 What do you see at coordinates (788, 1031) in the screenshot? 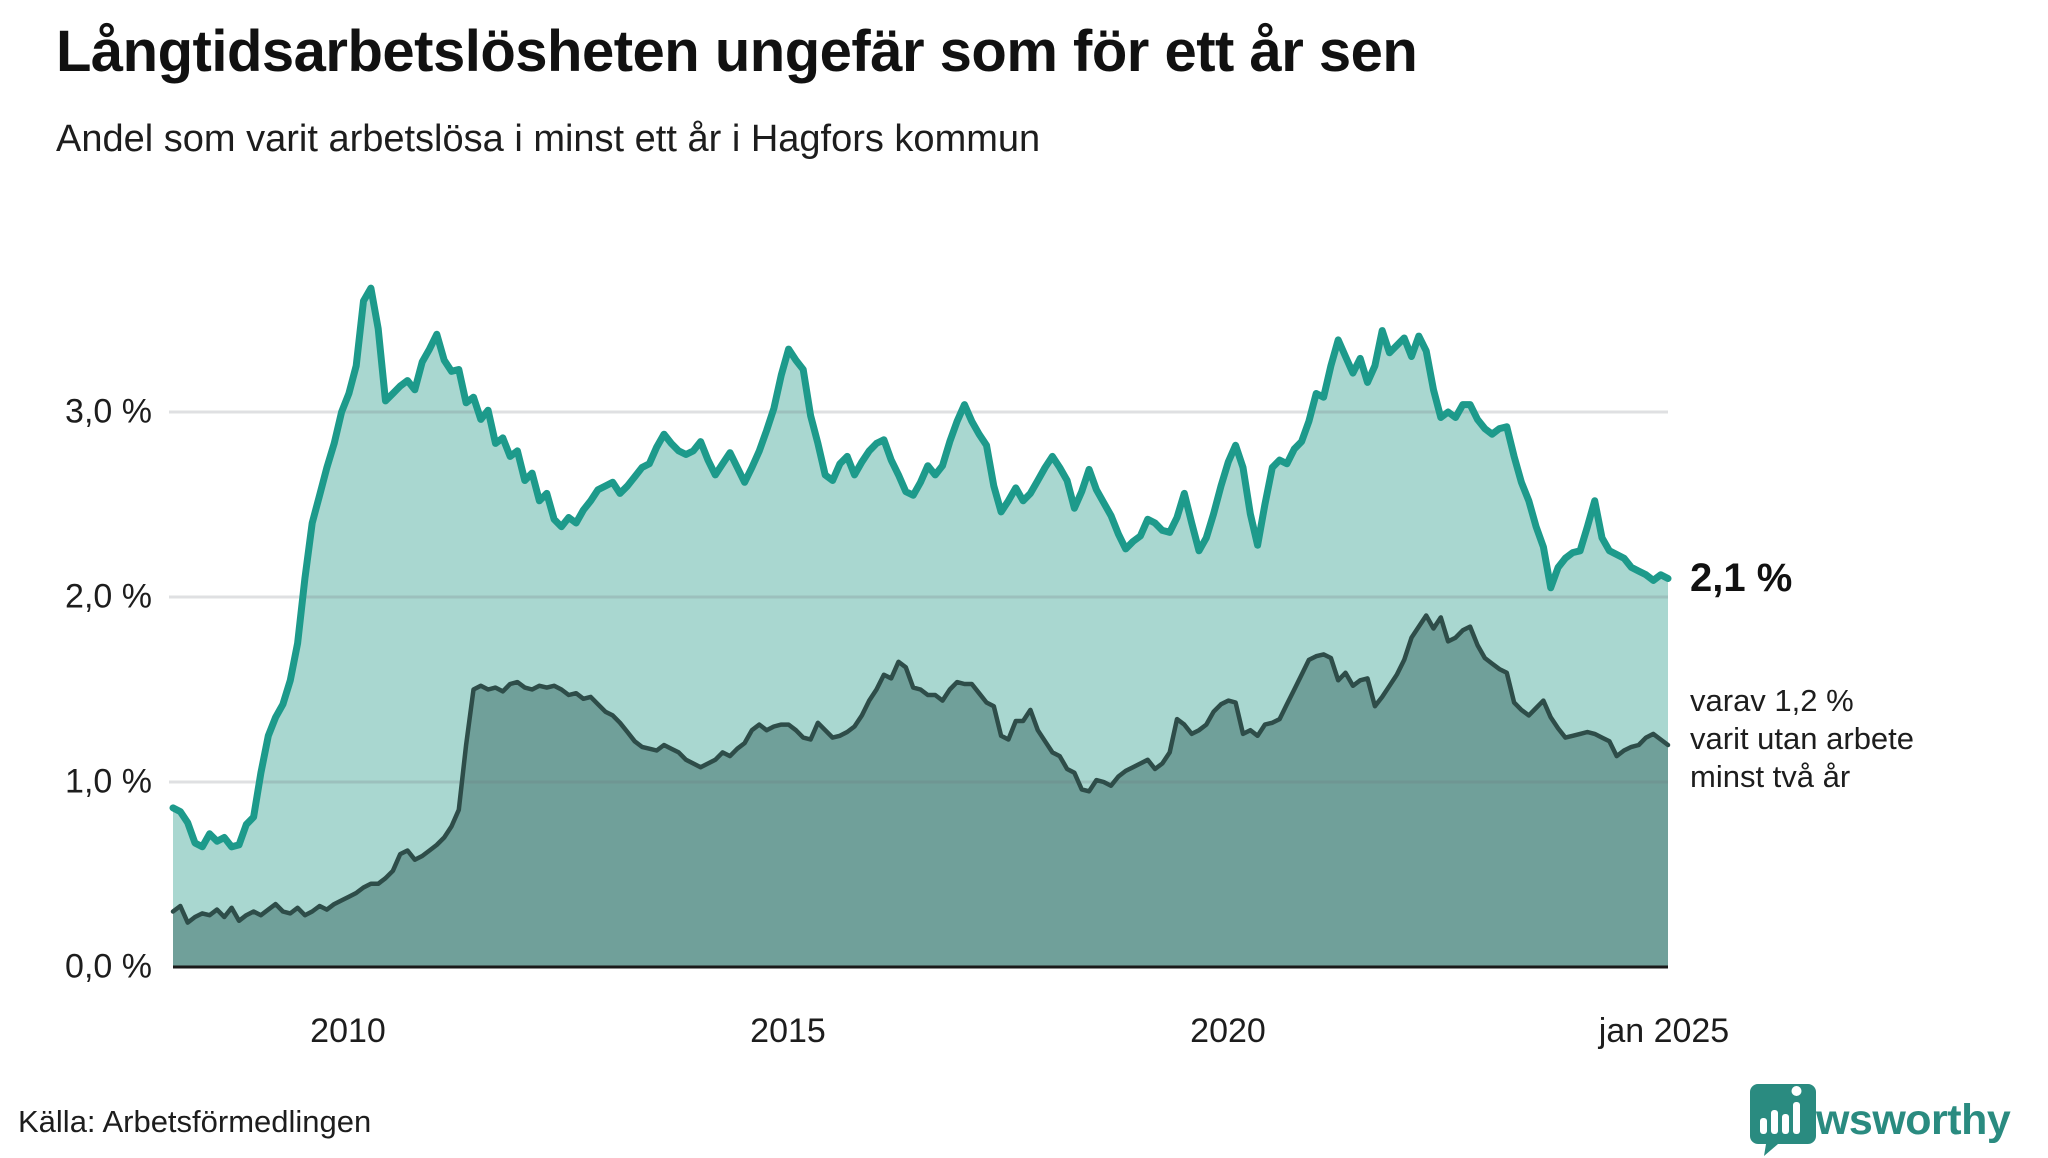
I see `x-tick-2015: 2015` at bounding box center [788, 1031].